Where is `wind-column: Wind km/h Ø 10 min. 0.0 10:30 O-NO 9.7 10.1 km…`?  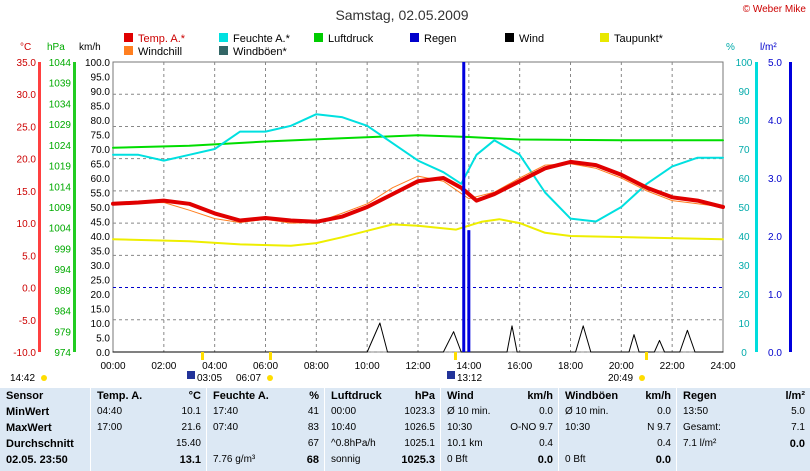
wind-column: Wind km/h Ø 10 min. 0.0 10:30 O-NO 9.7 10.1 km… is located at coordinates (499, 429).